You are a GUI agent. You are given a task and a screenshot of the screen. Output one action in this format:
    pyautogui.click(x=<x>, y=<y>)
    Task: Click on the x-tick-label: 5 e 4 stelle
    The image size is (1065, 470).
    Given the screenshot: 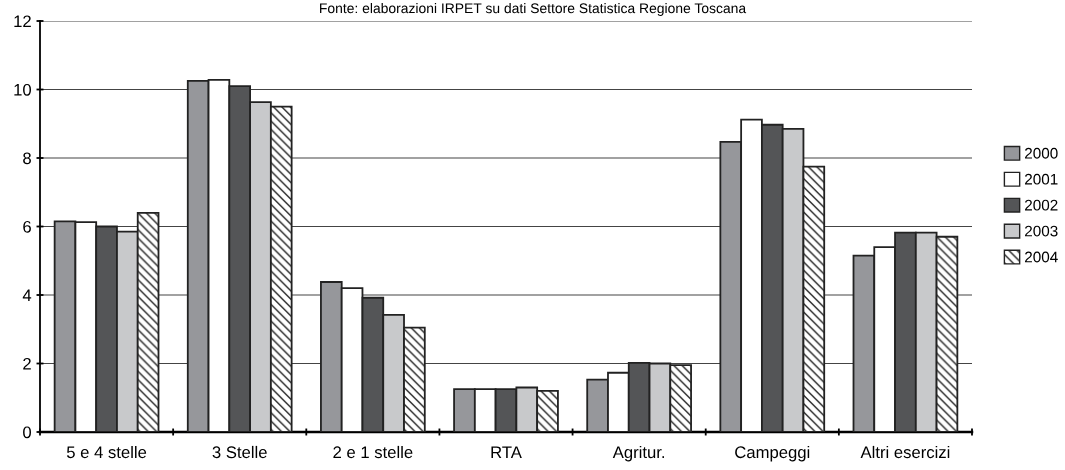 What is the action you would take?
    pyautogui.click(x=106, y=452)
    